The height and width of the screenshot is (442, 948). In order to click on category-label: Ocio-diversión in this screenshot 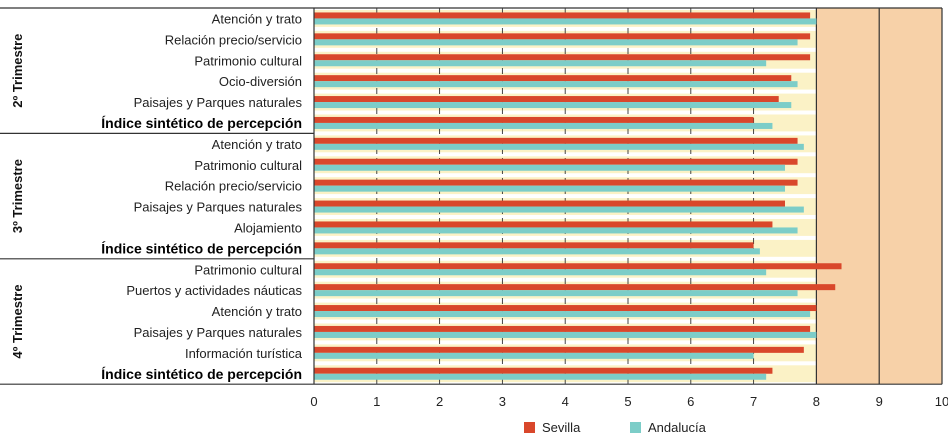, I will do `click(260, 81)`.